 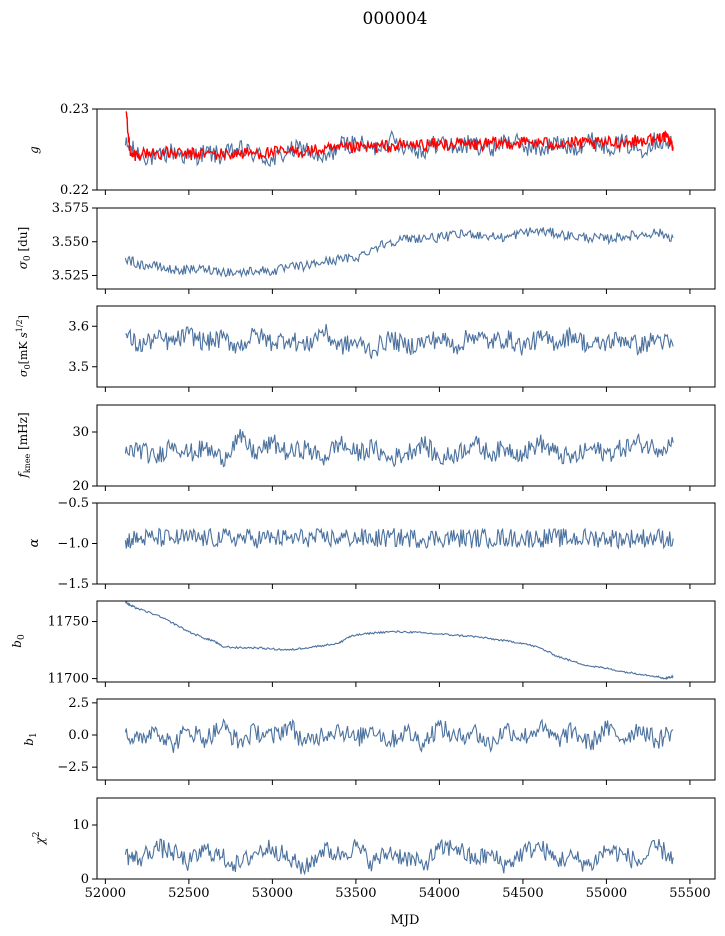 I want to click on panel-b0: 11700 11750, so click(x=382, y=643).